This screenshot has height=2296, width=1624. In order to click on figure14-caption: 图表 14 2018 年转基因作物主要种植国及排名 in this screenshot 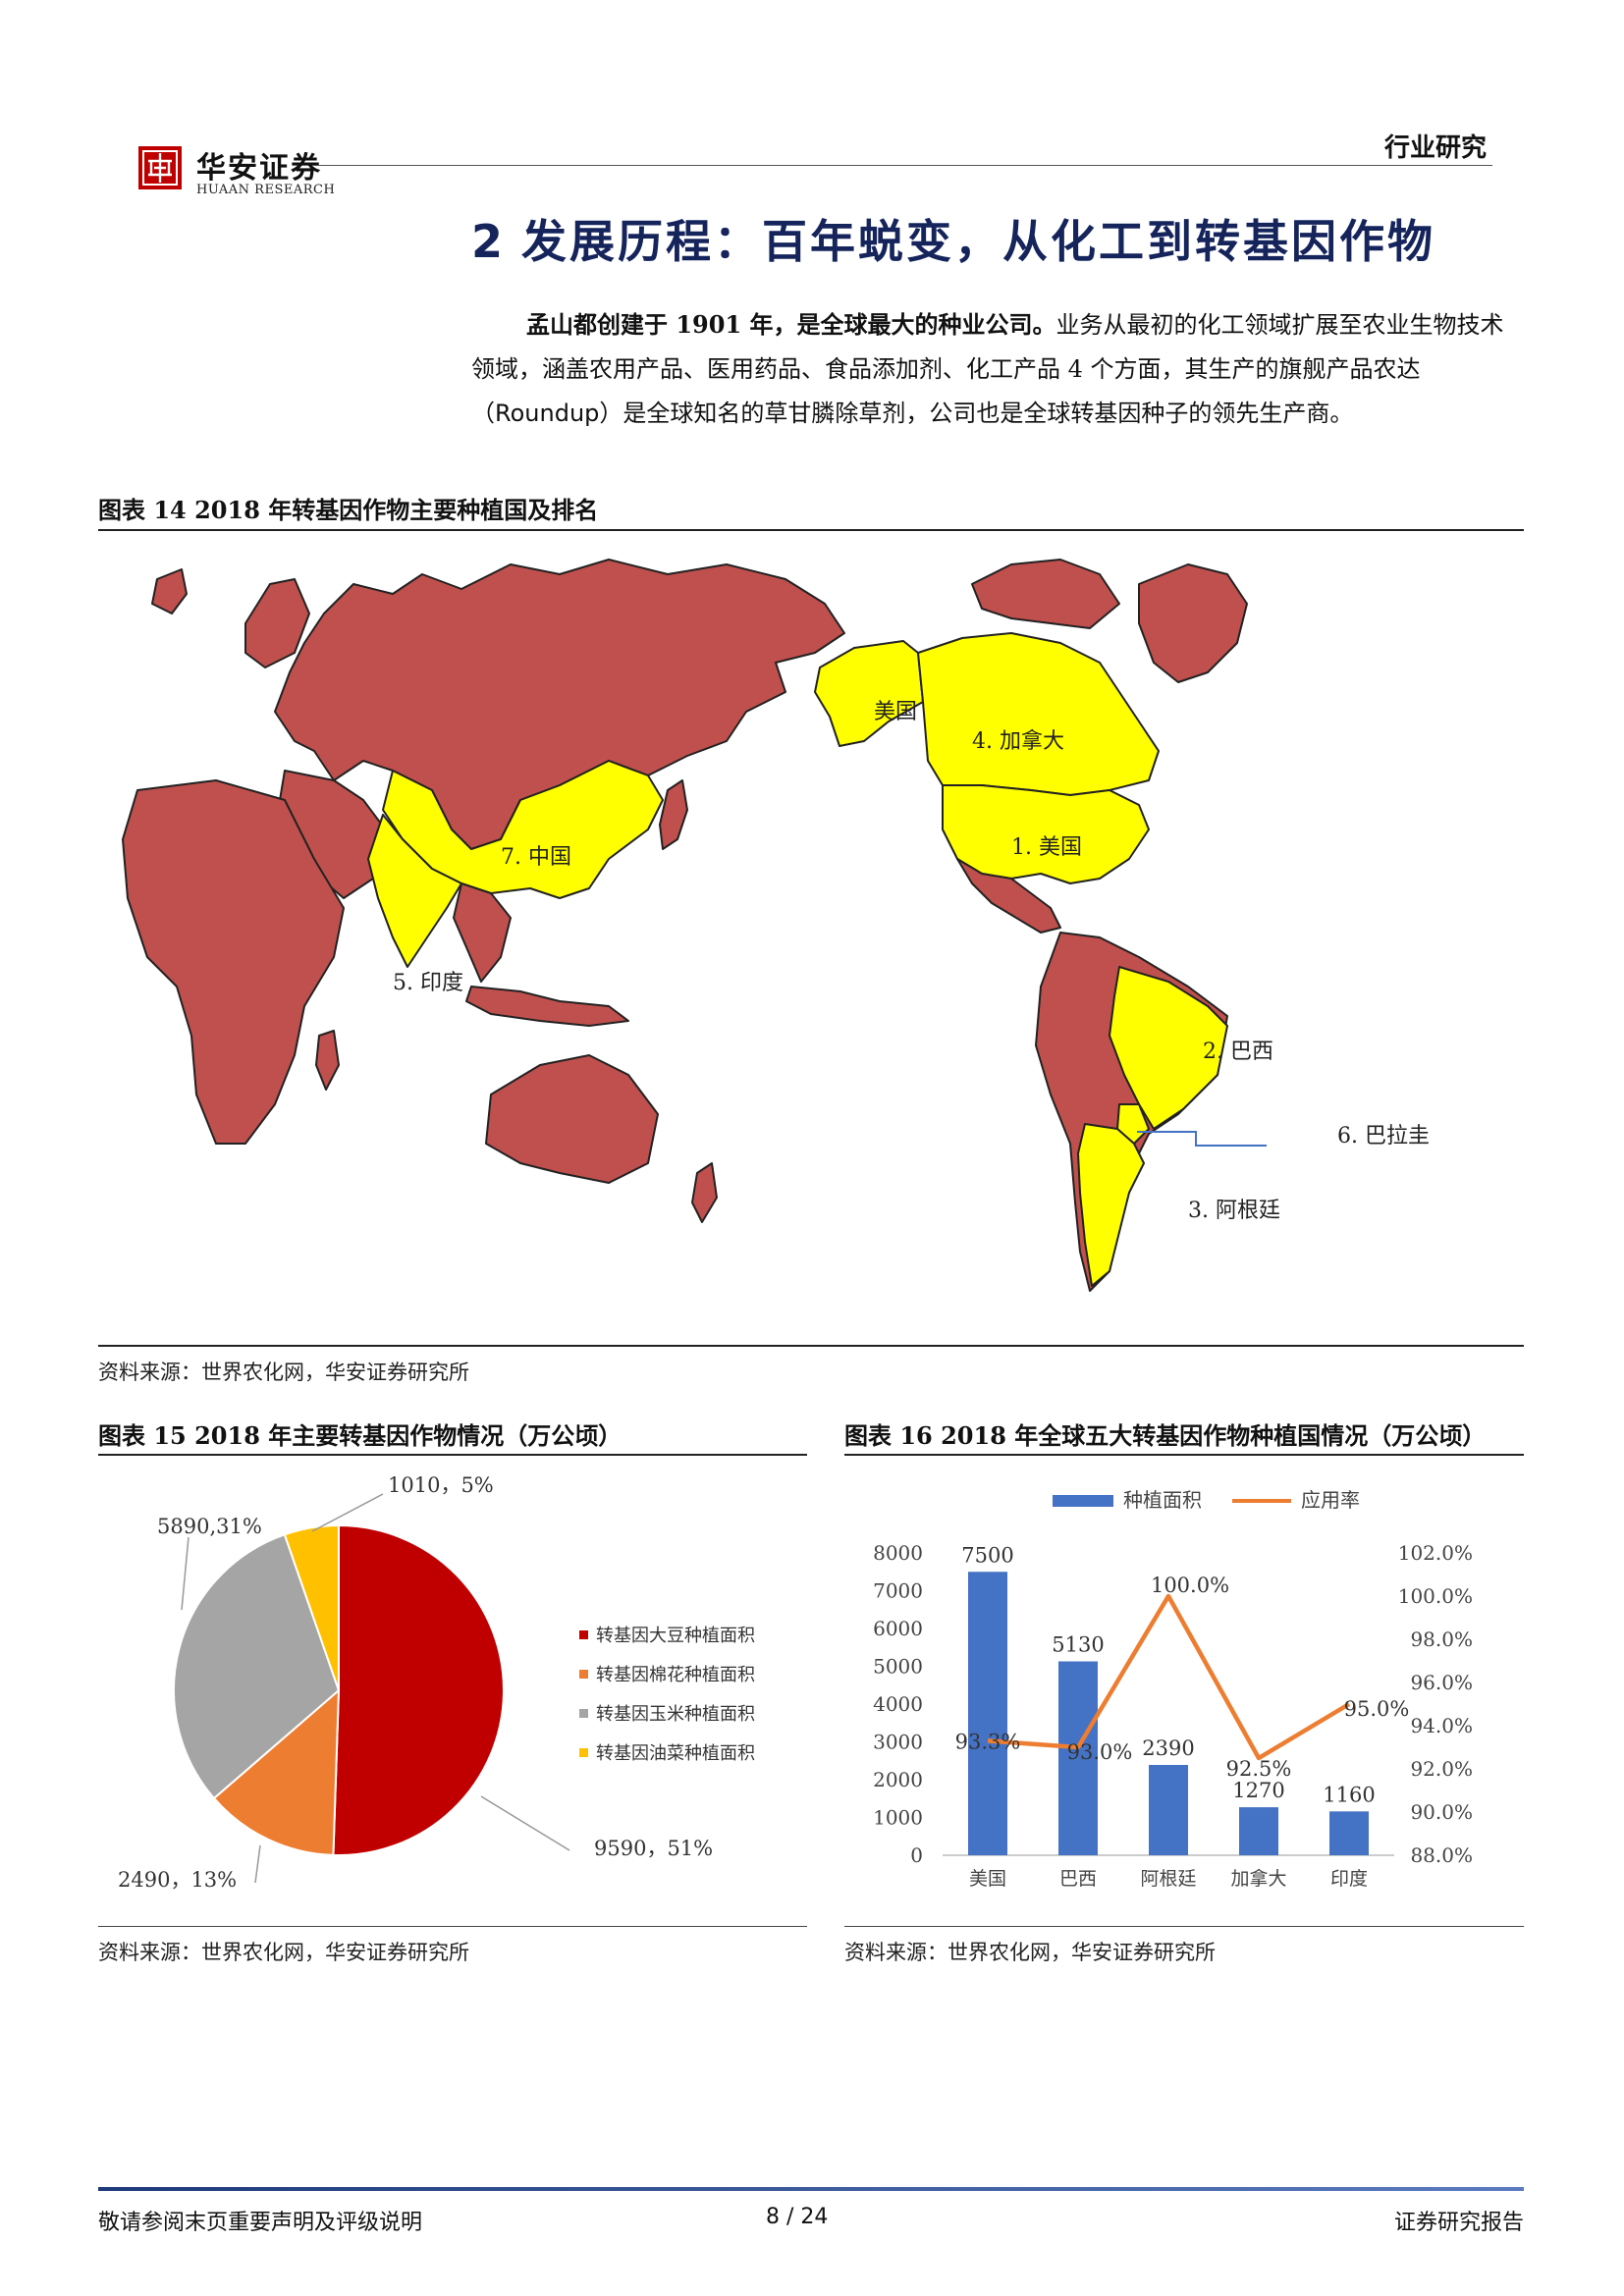, I will do `click(348, 510)`.